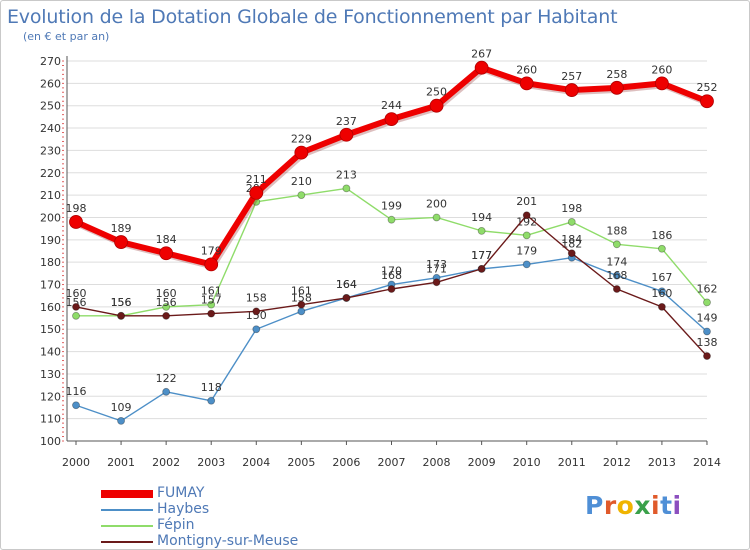 Image resolution: width=750 pixels, height=550 pixels. What do you see at coordinates (346, 284) in the screenshot?
I see `data-label: 164` at bounding box center [346, 284].